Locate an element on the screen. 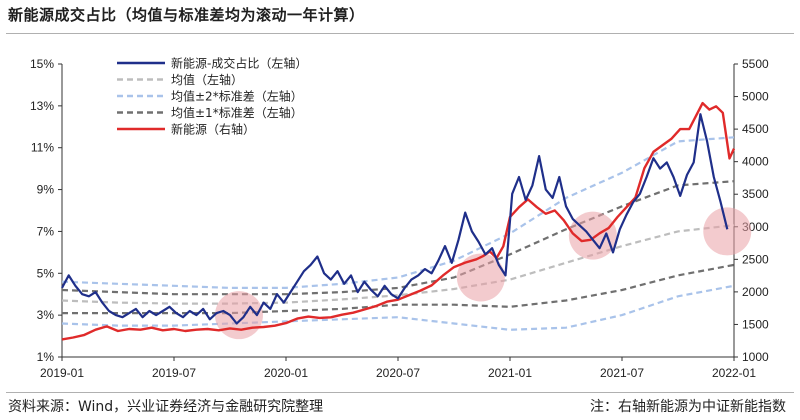 The height and width of the screenshot is (420, 800). legend-label: 均值±2*标准差（左轴） is located at coordinates (237, 96).